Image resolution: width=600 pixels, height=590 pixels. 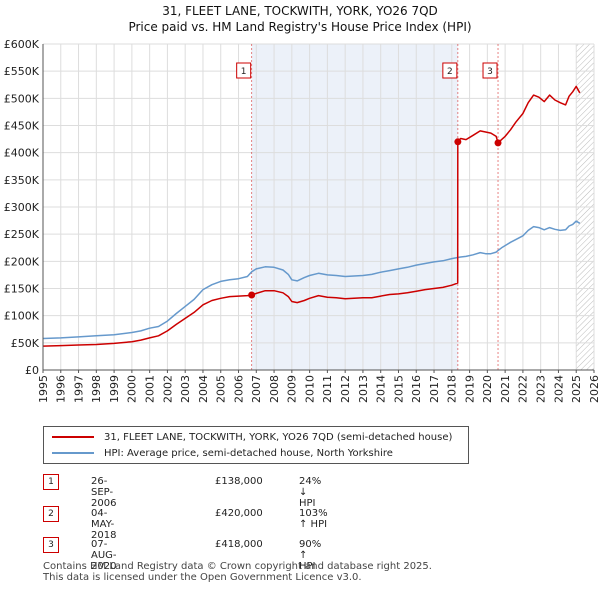 I want to click on x-tick-label: 2016, so click(x=416, y=389).